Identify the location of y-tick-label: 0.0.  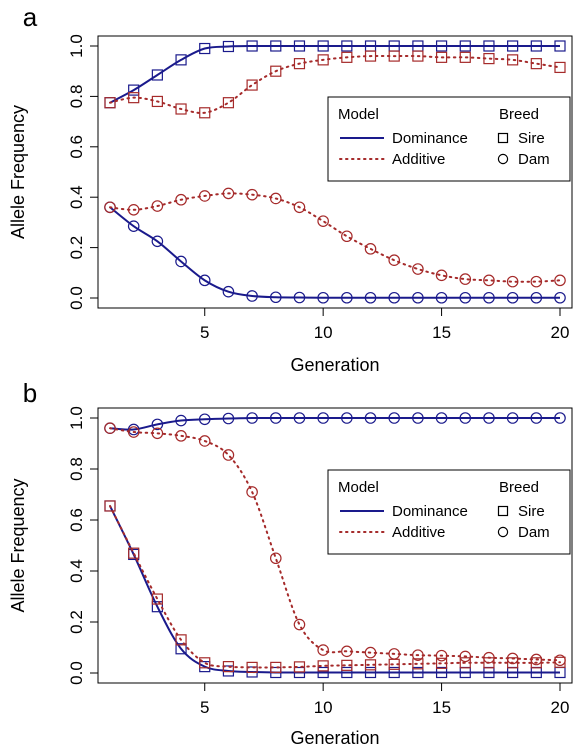
(76, 673).